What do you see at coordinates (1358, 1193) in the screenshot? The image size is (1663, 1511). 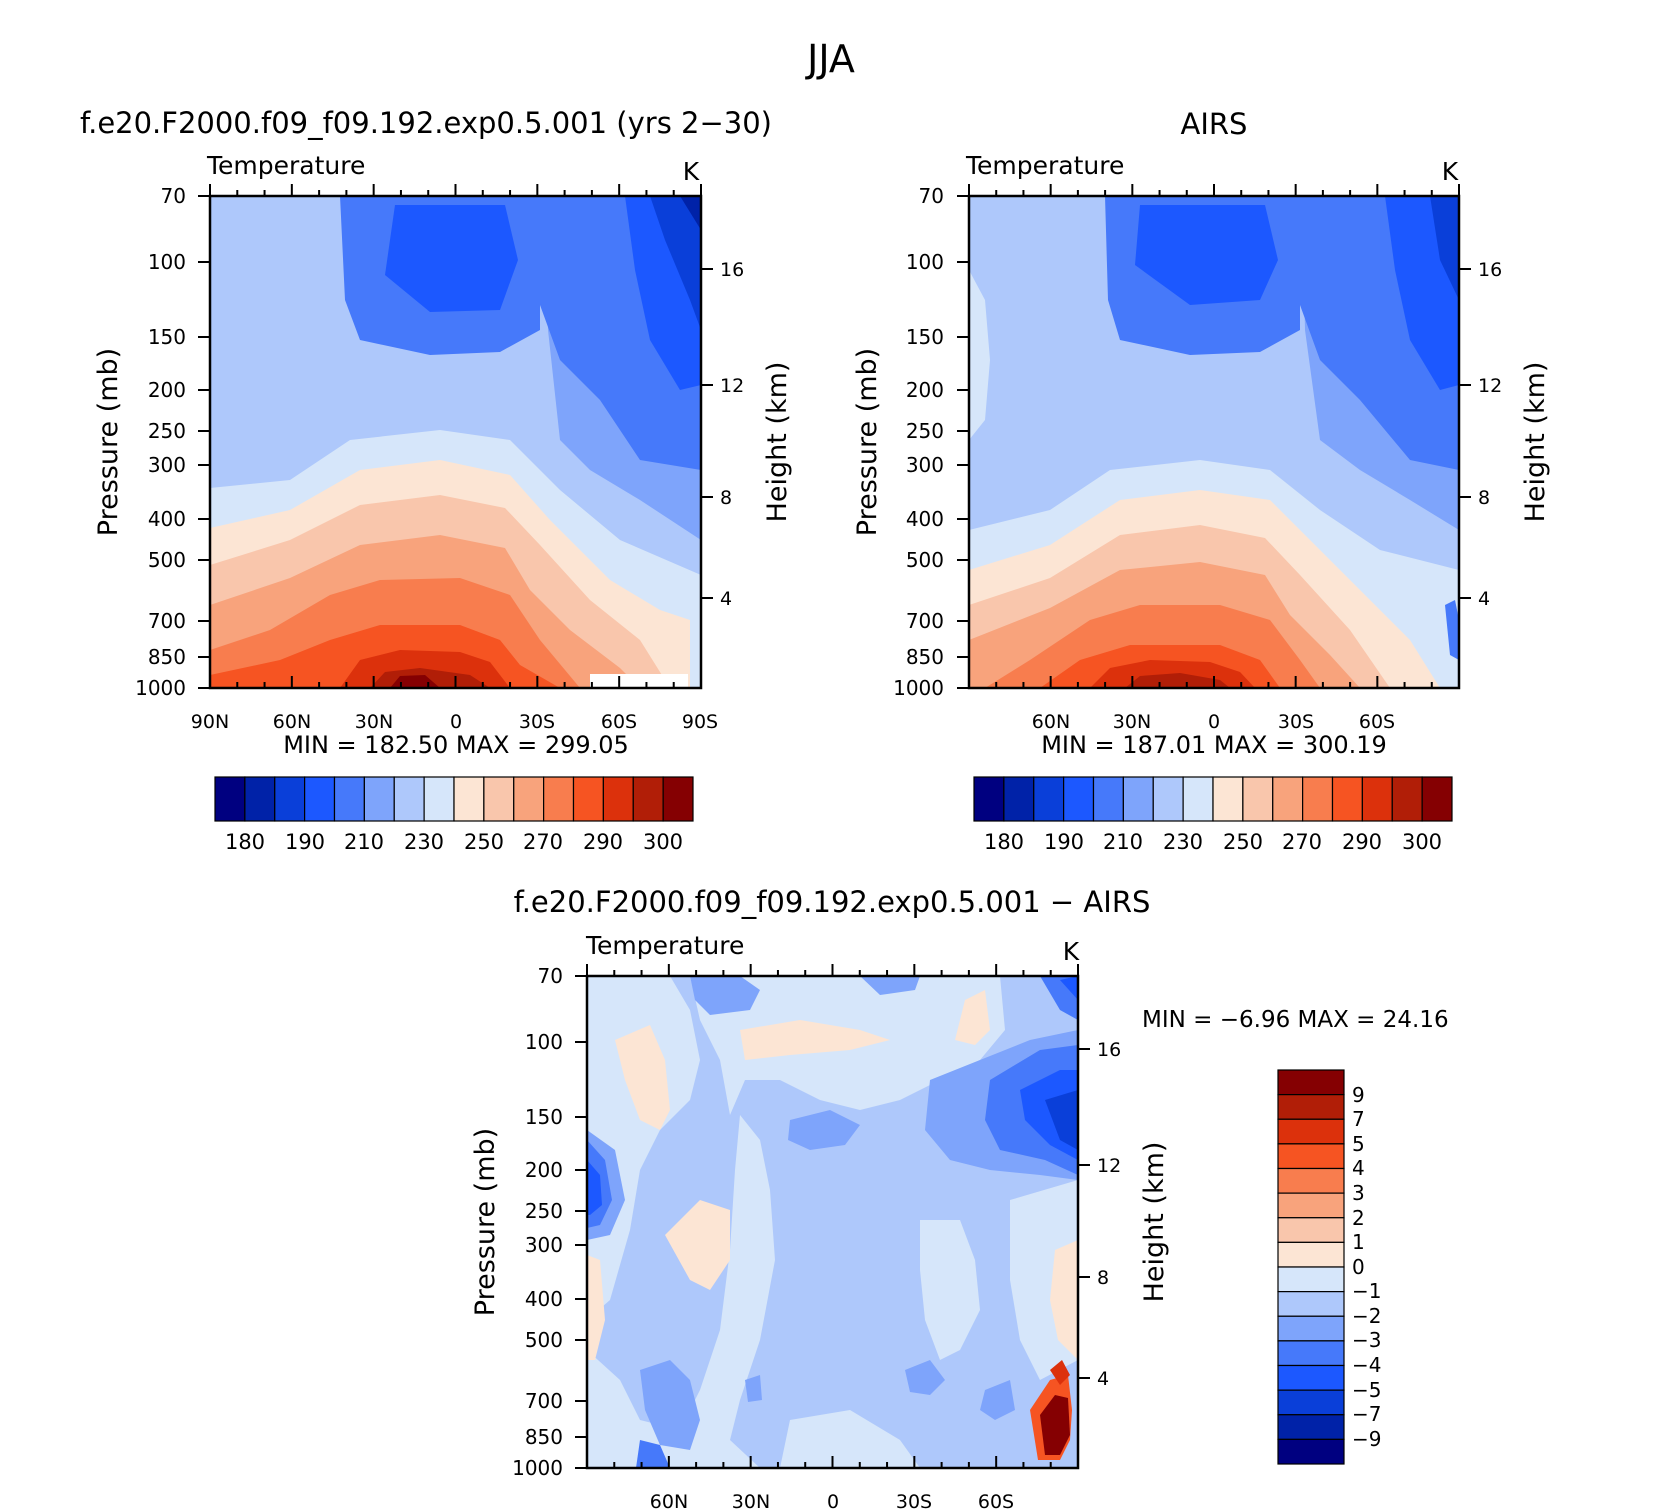 I see `colorbar-label: 3` at bounding box center [1358, 1193].